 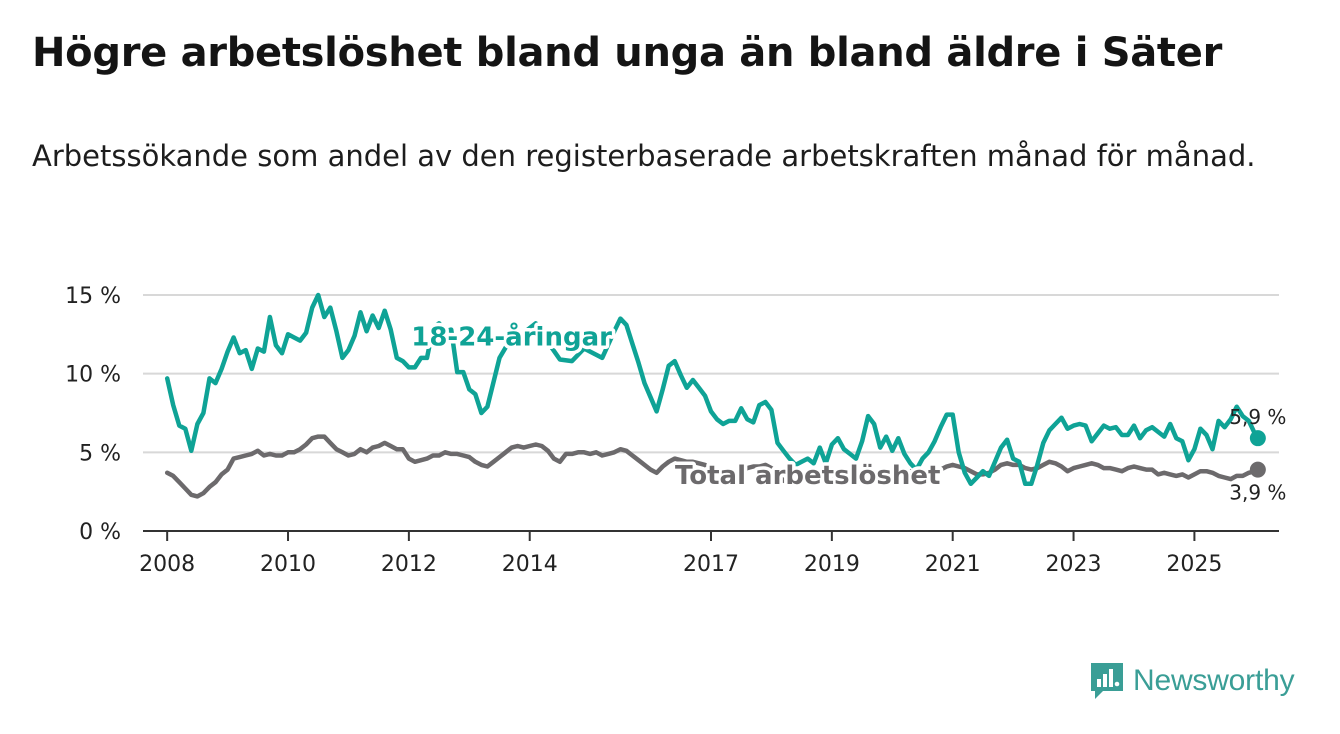 What do you see at coordinates (100, 453) in the screenshot?
I see `y-tick-label: 5 %` at bounding box center [100, 453].